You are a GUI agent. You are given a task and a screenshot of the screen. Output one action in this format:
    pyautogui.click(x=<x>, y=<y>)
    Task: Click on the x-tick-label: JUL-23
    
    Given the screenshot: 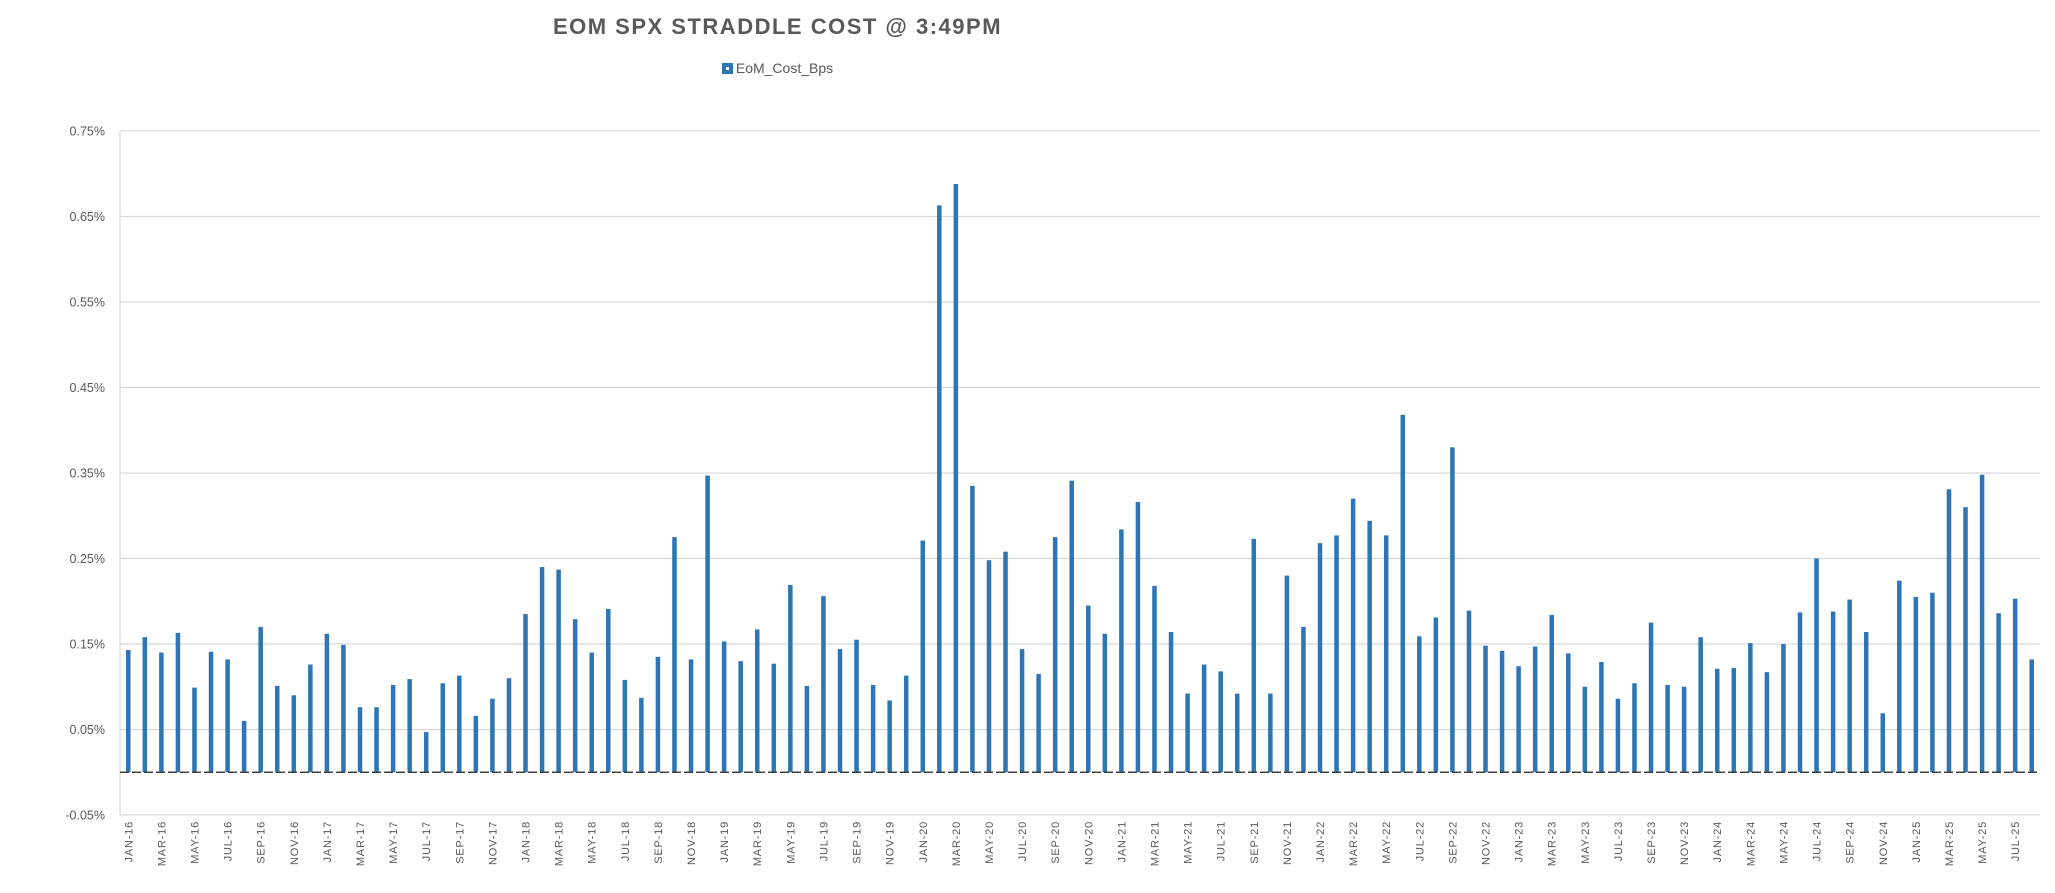 What is the action you would take?
    pyautogui.click(x=1619, y=841)
    